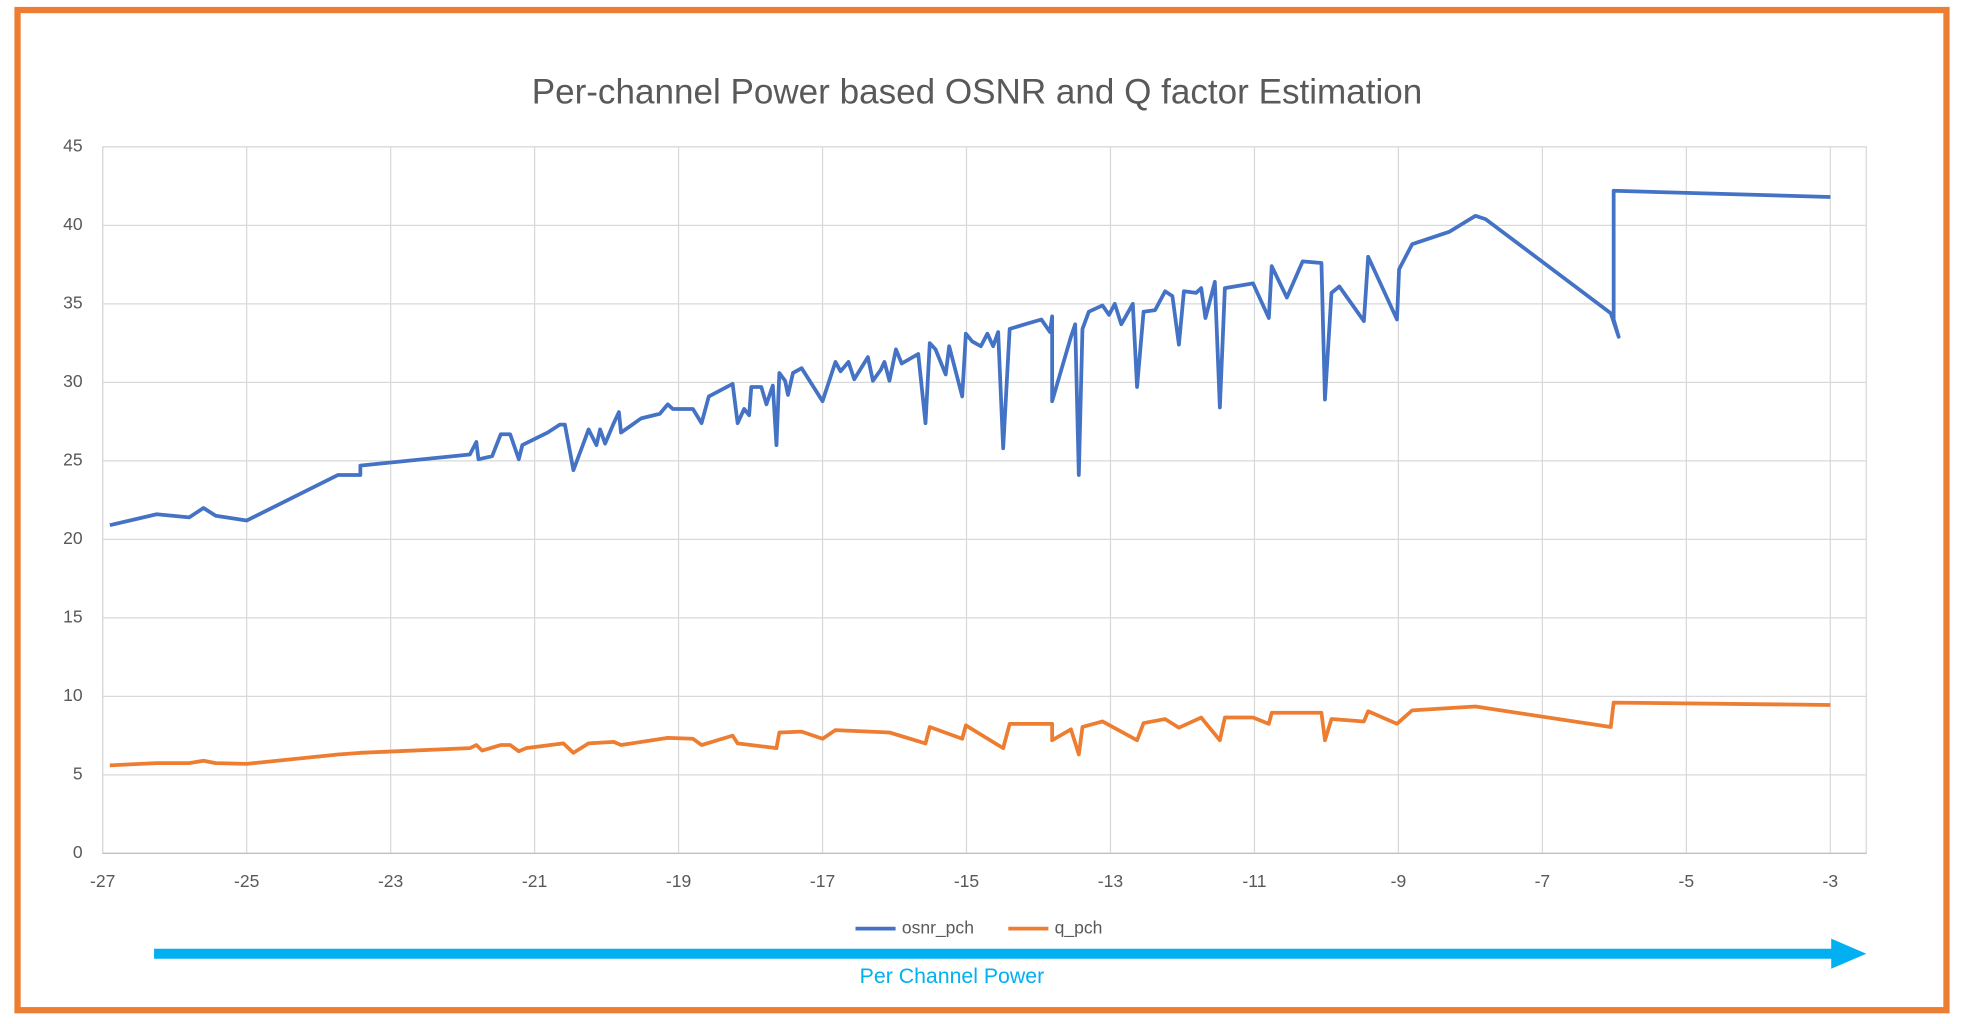 The width and height of the screenshot is (1964, 1024). What do you see at coordinates (78, 852) in the screenshot?
I see `y-tick-label: 0` at bounding box center [78, 852].